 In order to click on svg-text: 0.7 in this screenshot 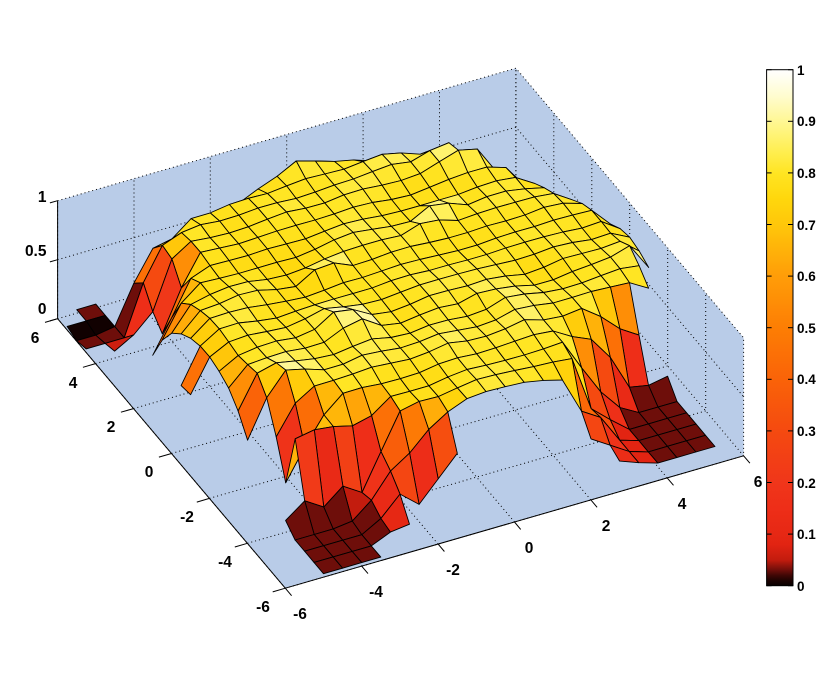, I will do `click(806, 225)`.